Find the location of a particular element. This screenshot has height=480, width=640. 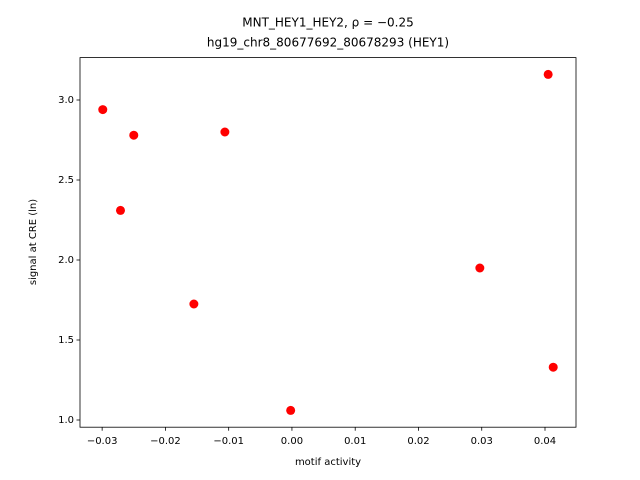

y-tick-label: 3.0 is located at coordinates (66, 100).